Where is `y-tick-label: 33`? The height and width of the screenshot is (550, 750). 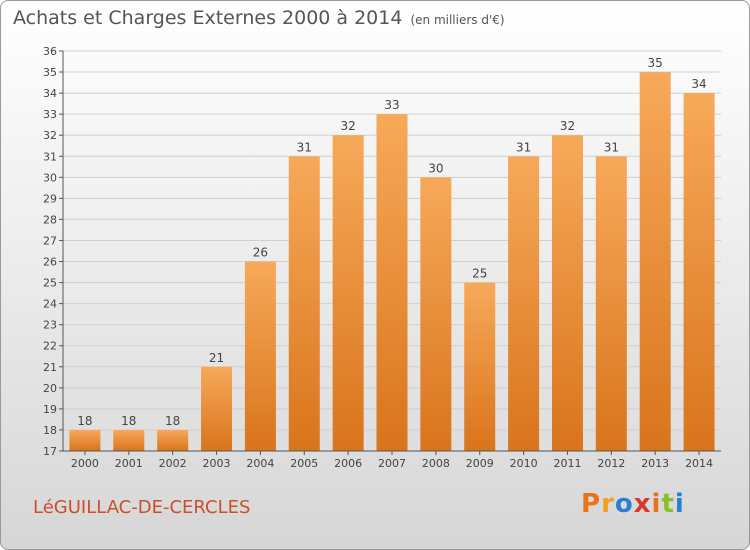
y-tick-label: 33 is located at coordinates (50, 114).